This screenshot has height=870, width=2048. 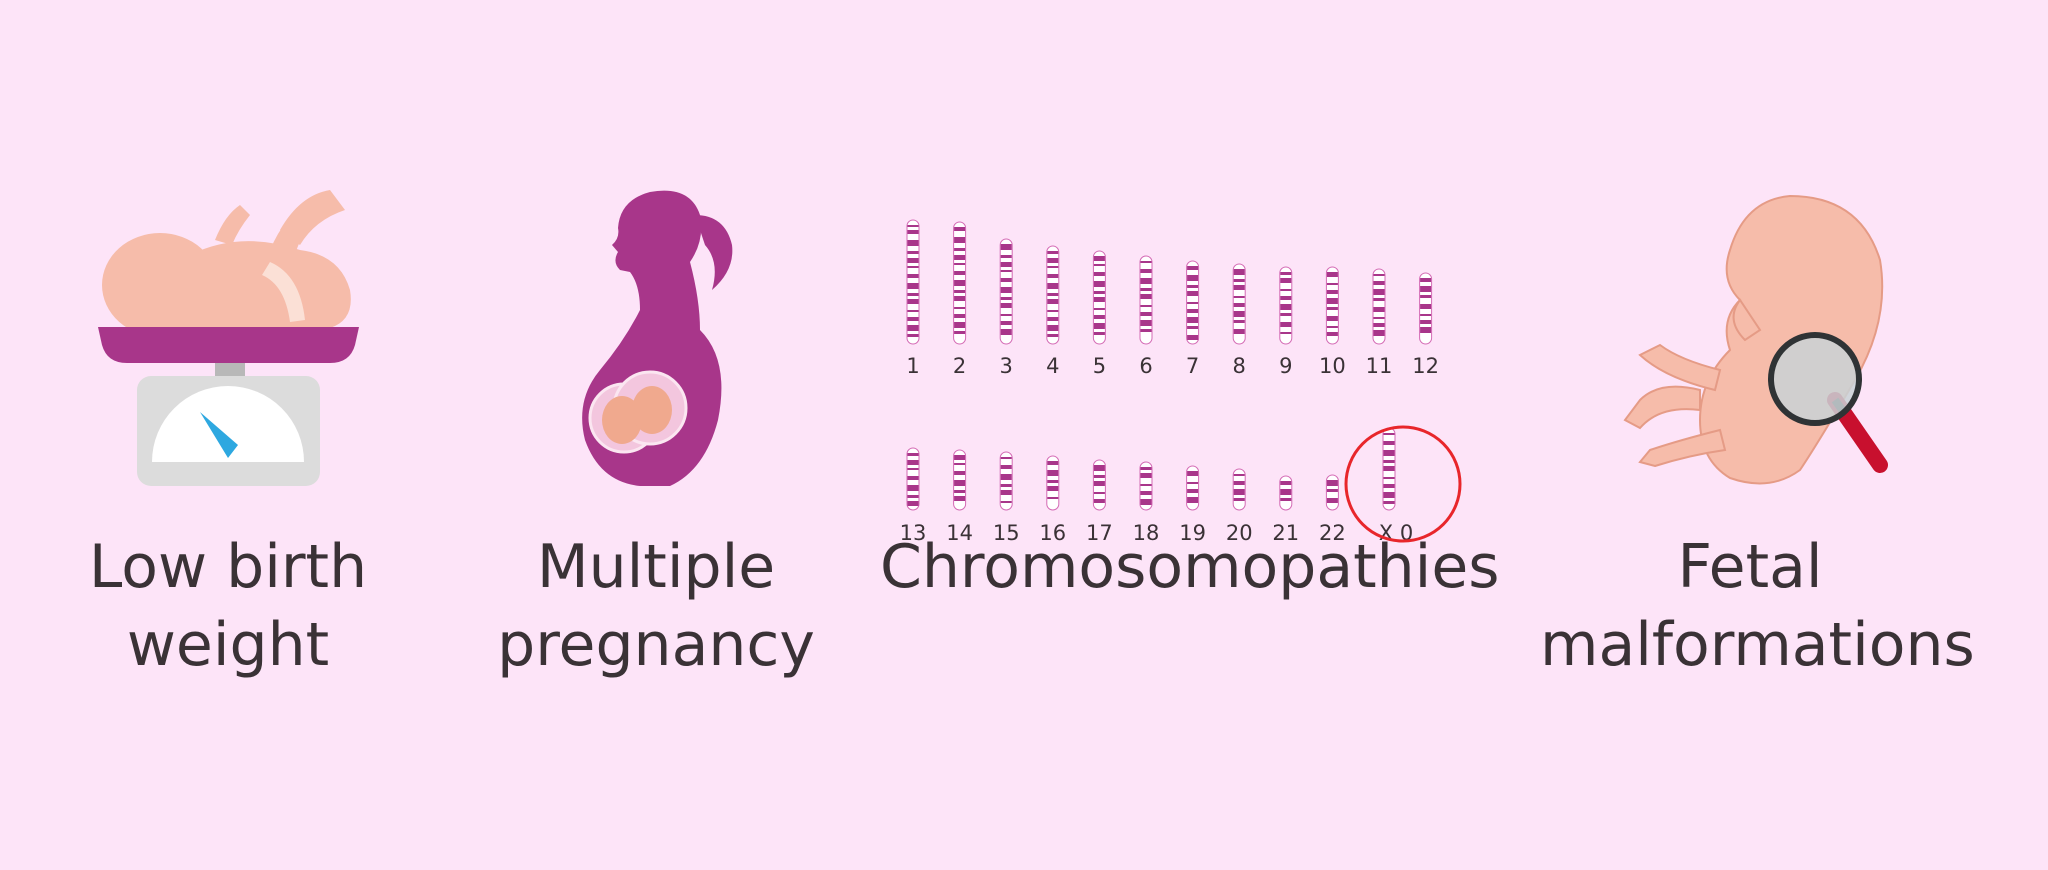 What do you see at coordinates (228, 567) in the screenshot?
I see `caption-line: Low birth` at bounding box center [228, 567].